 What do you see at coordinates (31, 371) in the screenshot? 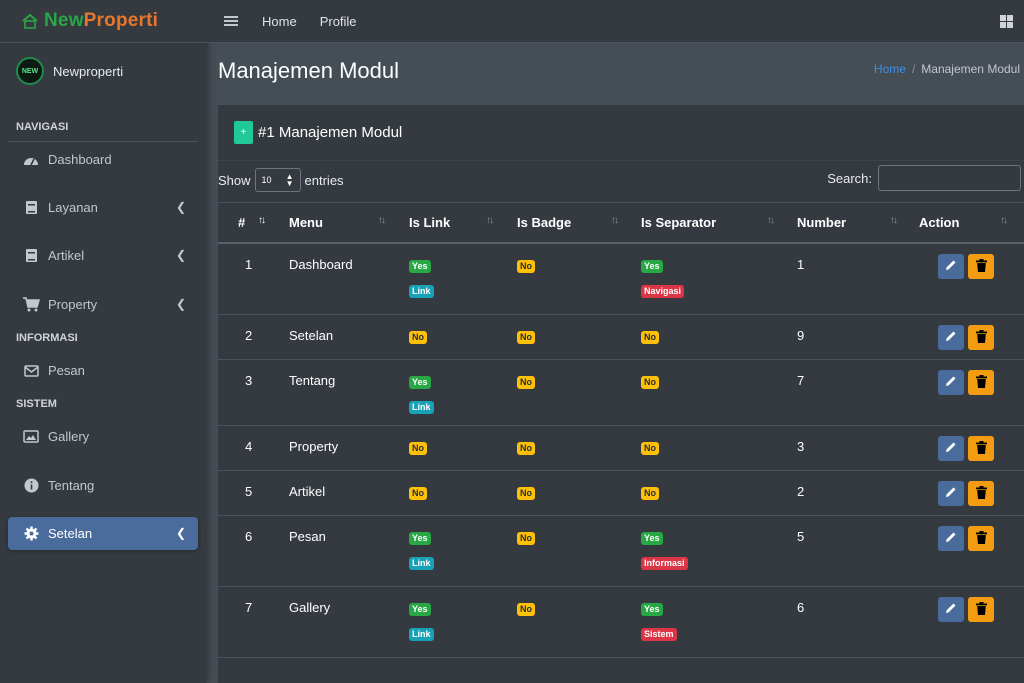
I see `envelope-icon` at bounding box center [31, 371].